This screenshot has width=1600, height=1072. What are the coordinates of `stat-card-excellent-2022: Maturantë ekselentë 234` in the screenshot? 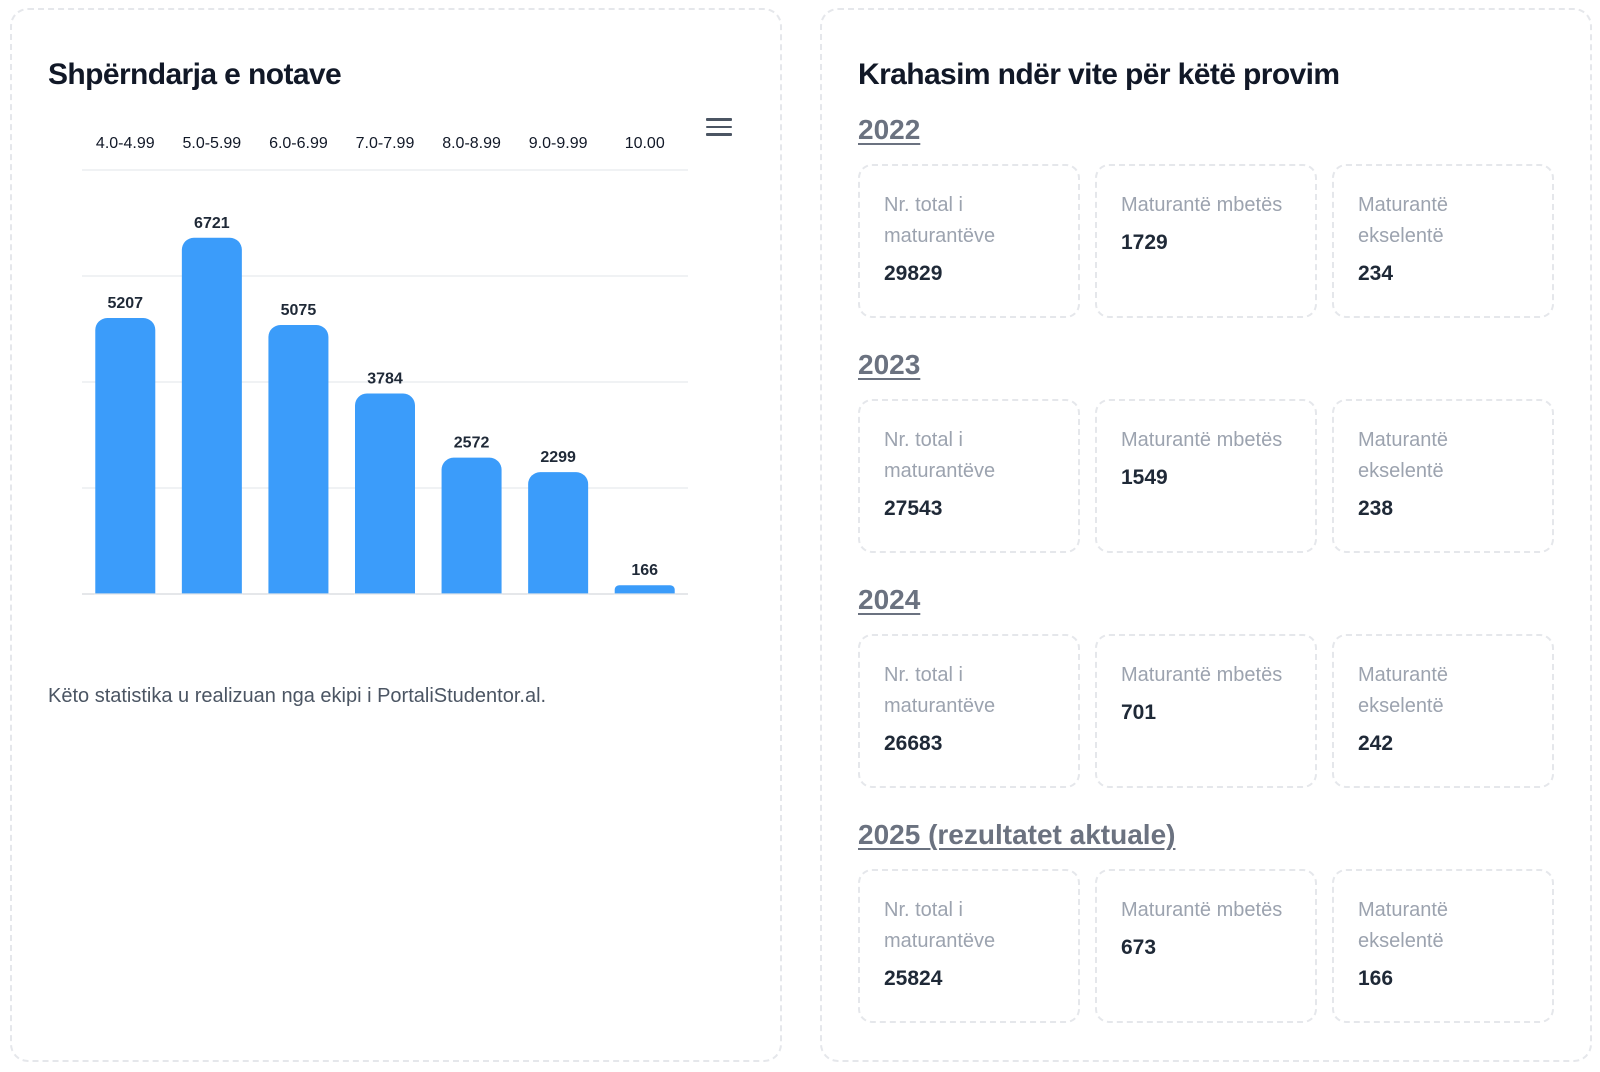 It's located at (1443, 241).